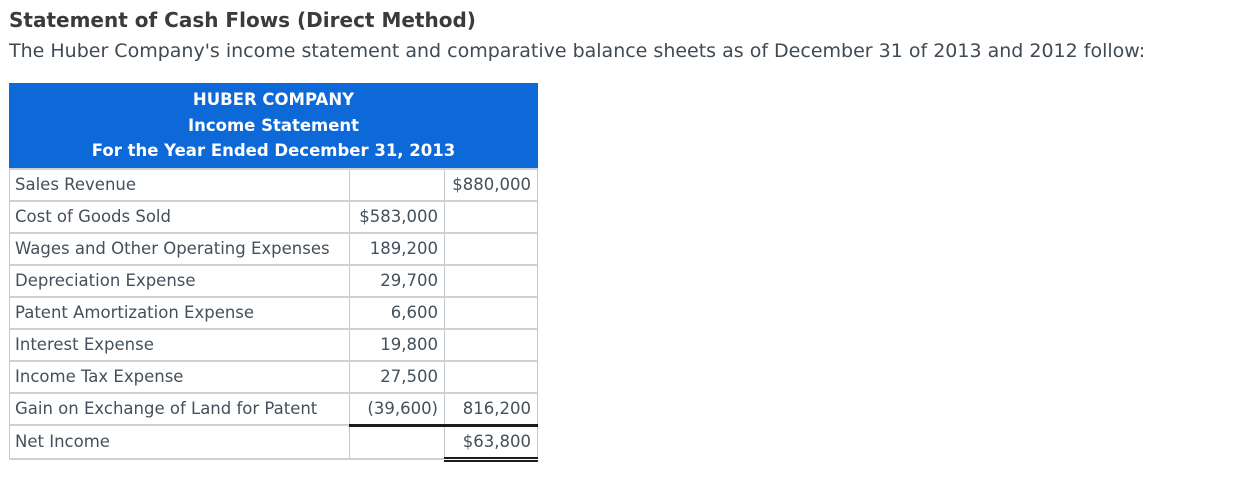 This screenshot has width=1248, height=499. What do you see at coordinates (179, 442) in the screenshot?
I see `row-label: Net Income` at bounding box center [179, 442].